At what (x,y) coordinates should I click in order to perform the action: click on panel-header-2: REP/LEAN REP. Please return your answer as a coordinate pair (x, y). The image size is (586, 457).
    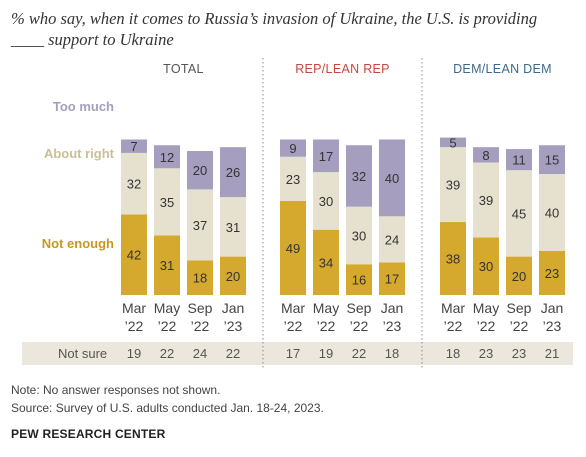
    Looking at the image, I should click on (342, 69).